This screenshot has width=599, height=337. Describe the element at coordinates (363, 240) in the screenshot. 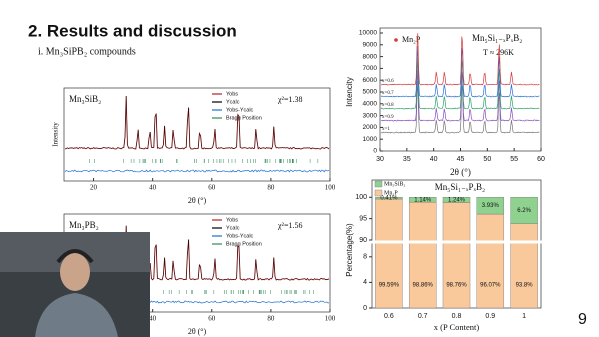

I see `y-tick-label: 90` at that location.